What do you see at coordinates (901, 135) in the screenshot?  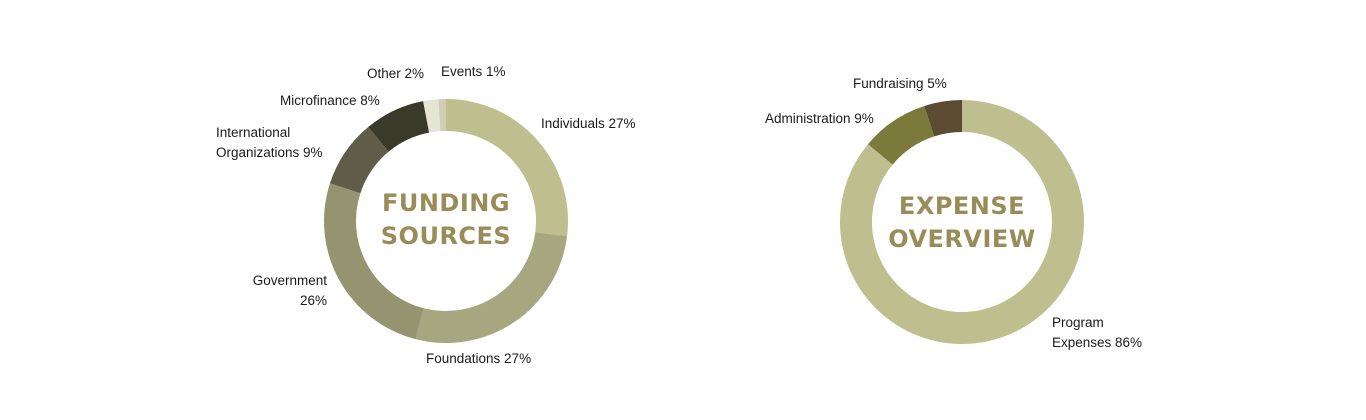 I see `slice-administration` at bounding box center [901, 135].